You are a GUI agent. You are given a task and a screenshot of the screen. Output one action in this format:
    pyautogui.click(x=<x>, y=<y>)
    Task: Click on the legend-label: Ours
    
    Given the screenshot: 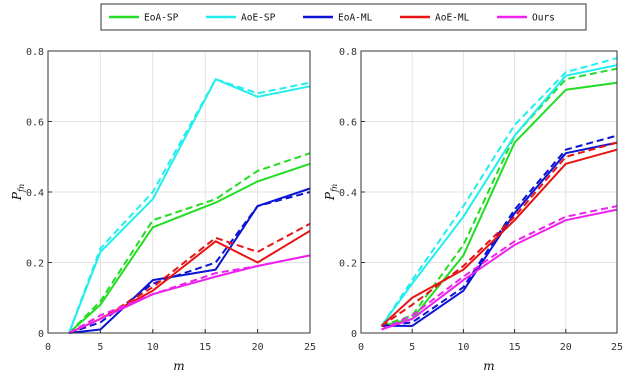 What is the action you would take?
    pyautogui.click(x=543, y=18)
    